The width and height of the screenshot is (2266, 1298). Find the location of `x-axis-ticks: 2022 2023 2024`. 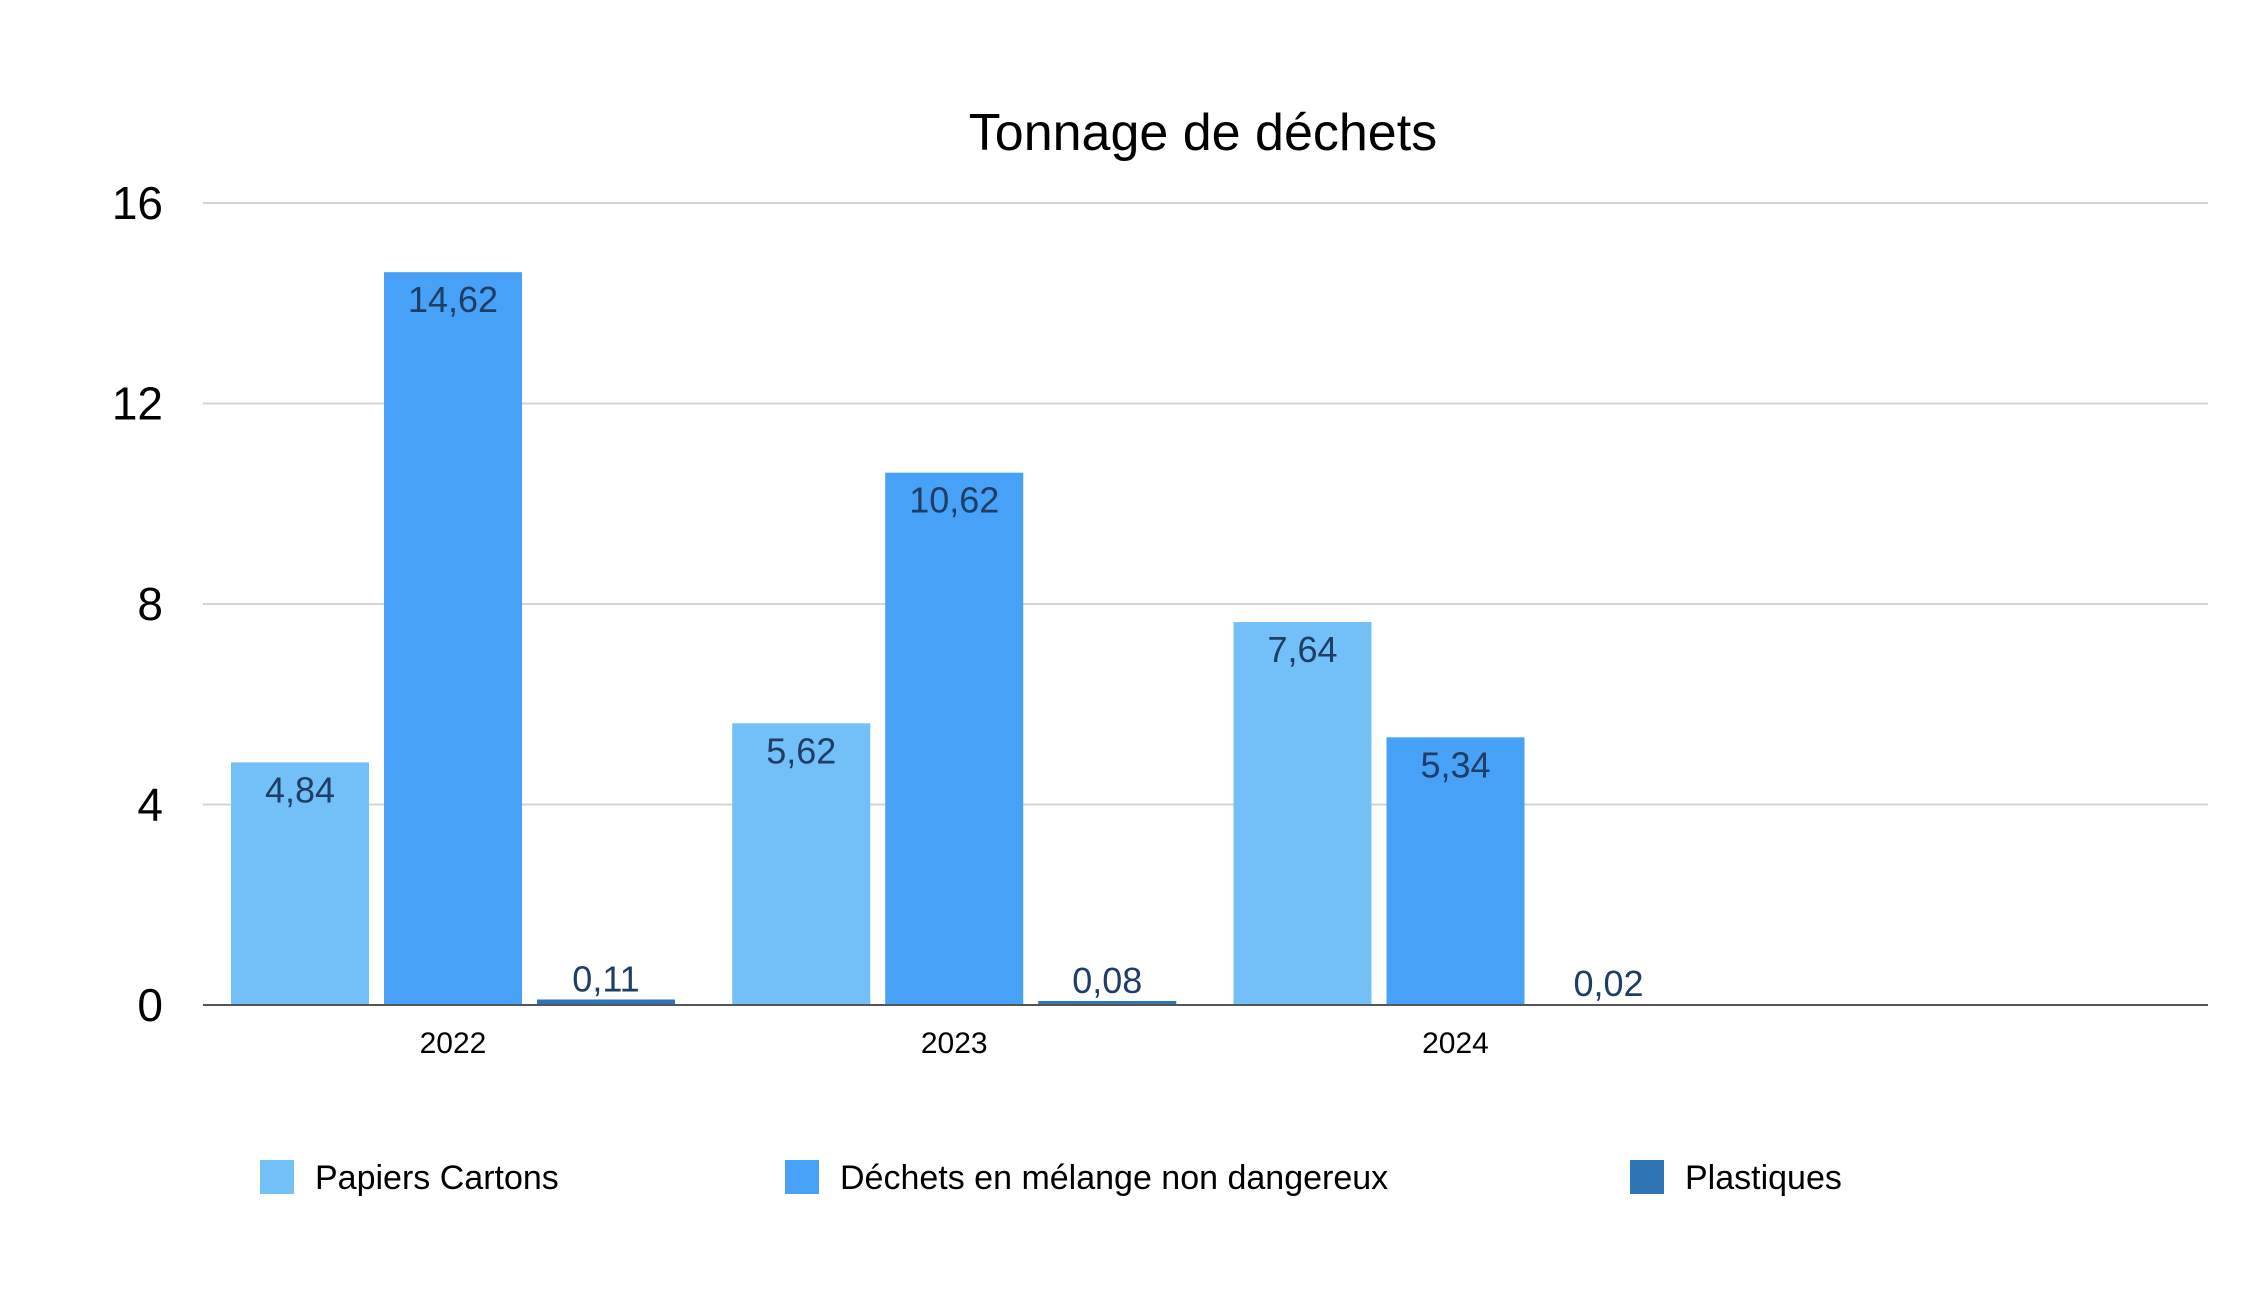

x-axis-ticks: 2022 2023 2024 is located at coordinates (954, 1043).